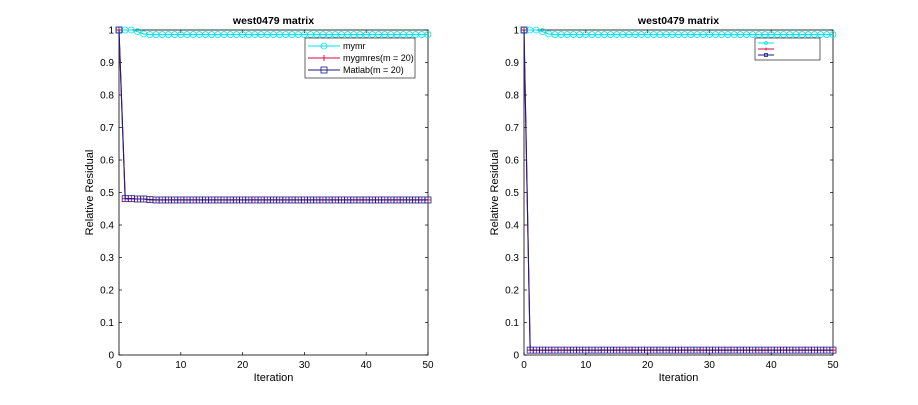 The width and height of the screenshot is (918, 405). I want to click on legend: mymr mygmres(m = 20) Matlab(m = 20), so click(360, 58).